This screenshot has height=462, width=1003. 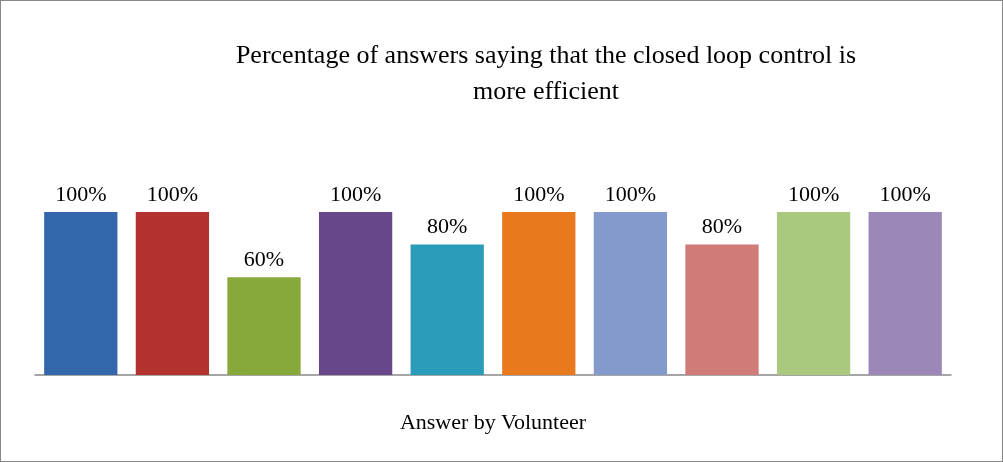 What do you see at coordinates (264, 258) in the screenshot?
I see `data-label: 60%` at bounding box center [264, 258].